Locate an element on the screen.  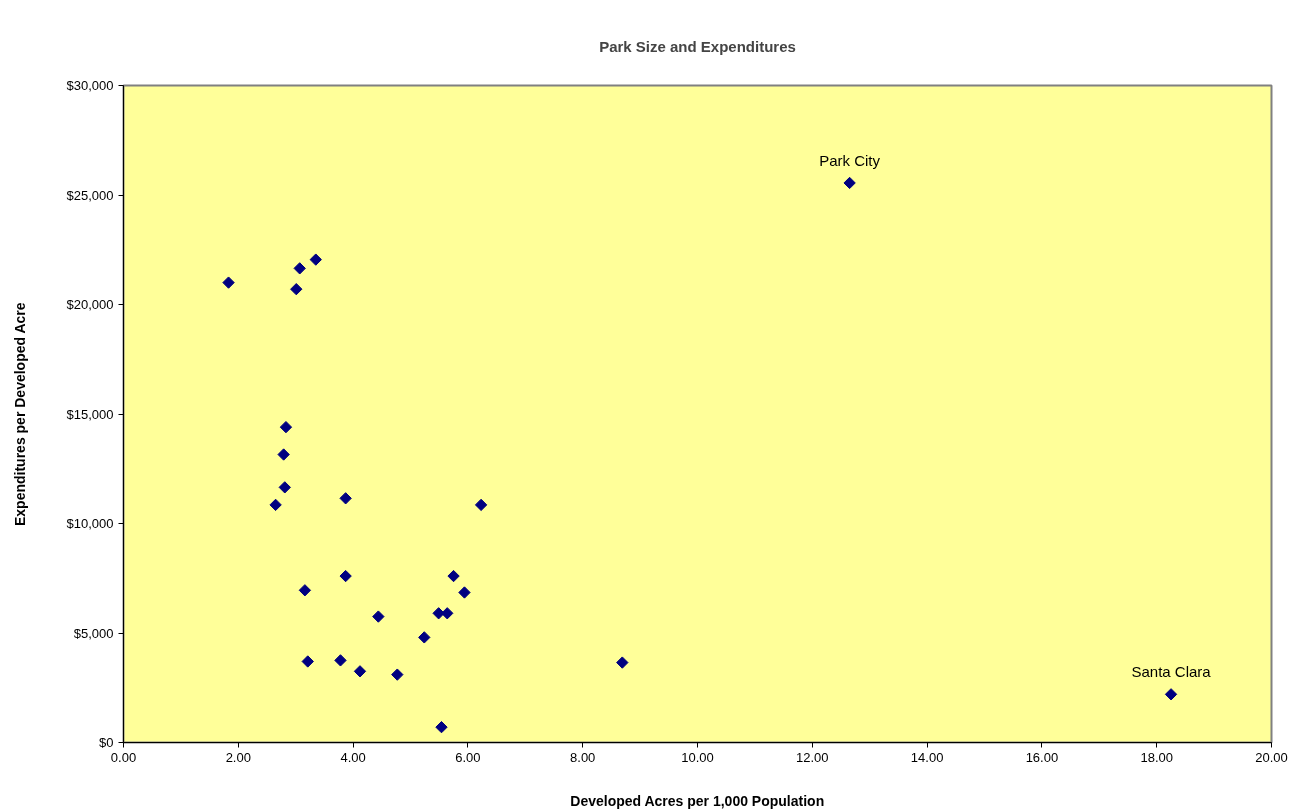
annotation: Santa Clara is located at coordinates (1171, 672).